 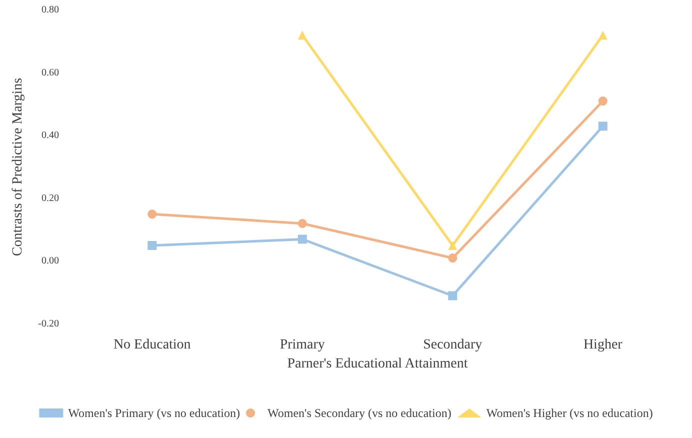 What do you see at coordinates (50, 10) in the screenshot?
I see `y-tick-label: 0.80` at bounding box center [50, 10].